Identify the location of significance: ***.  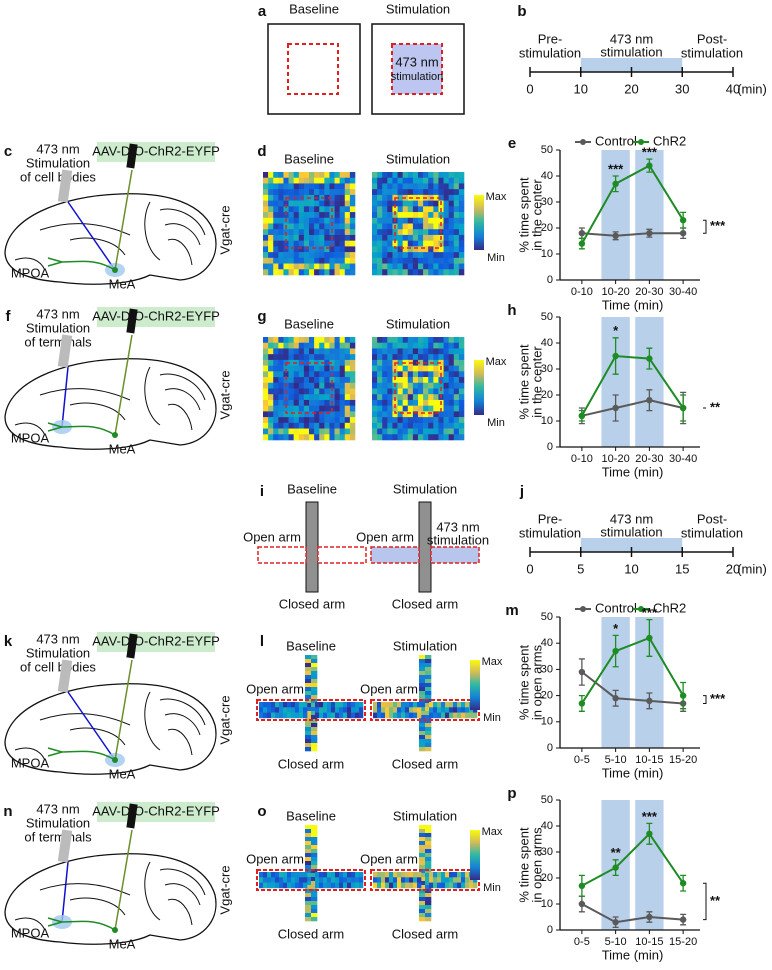
(616, 168).